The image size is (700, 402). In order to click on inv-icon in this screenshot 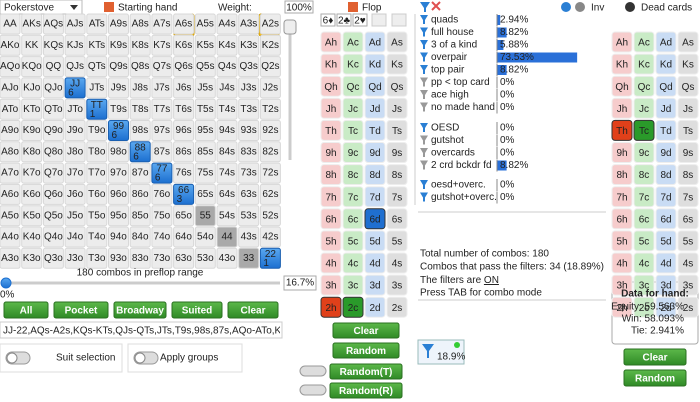, I will do `click(566, 7)`.